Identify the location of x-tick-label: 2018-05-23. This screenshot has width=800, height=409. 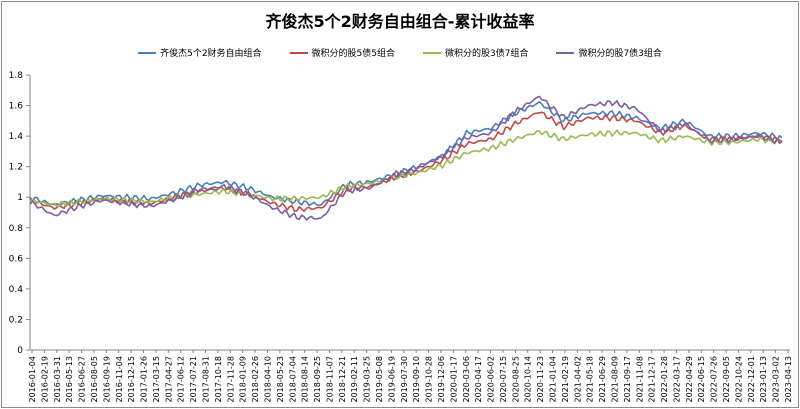
(280, 379).